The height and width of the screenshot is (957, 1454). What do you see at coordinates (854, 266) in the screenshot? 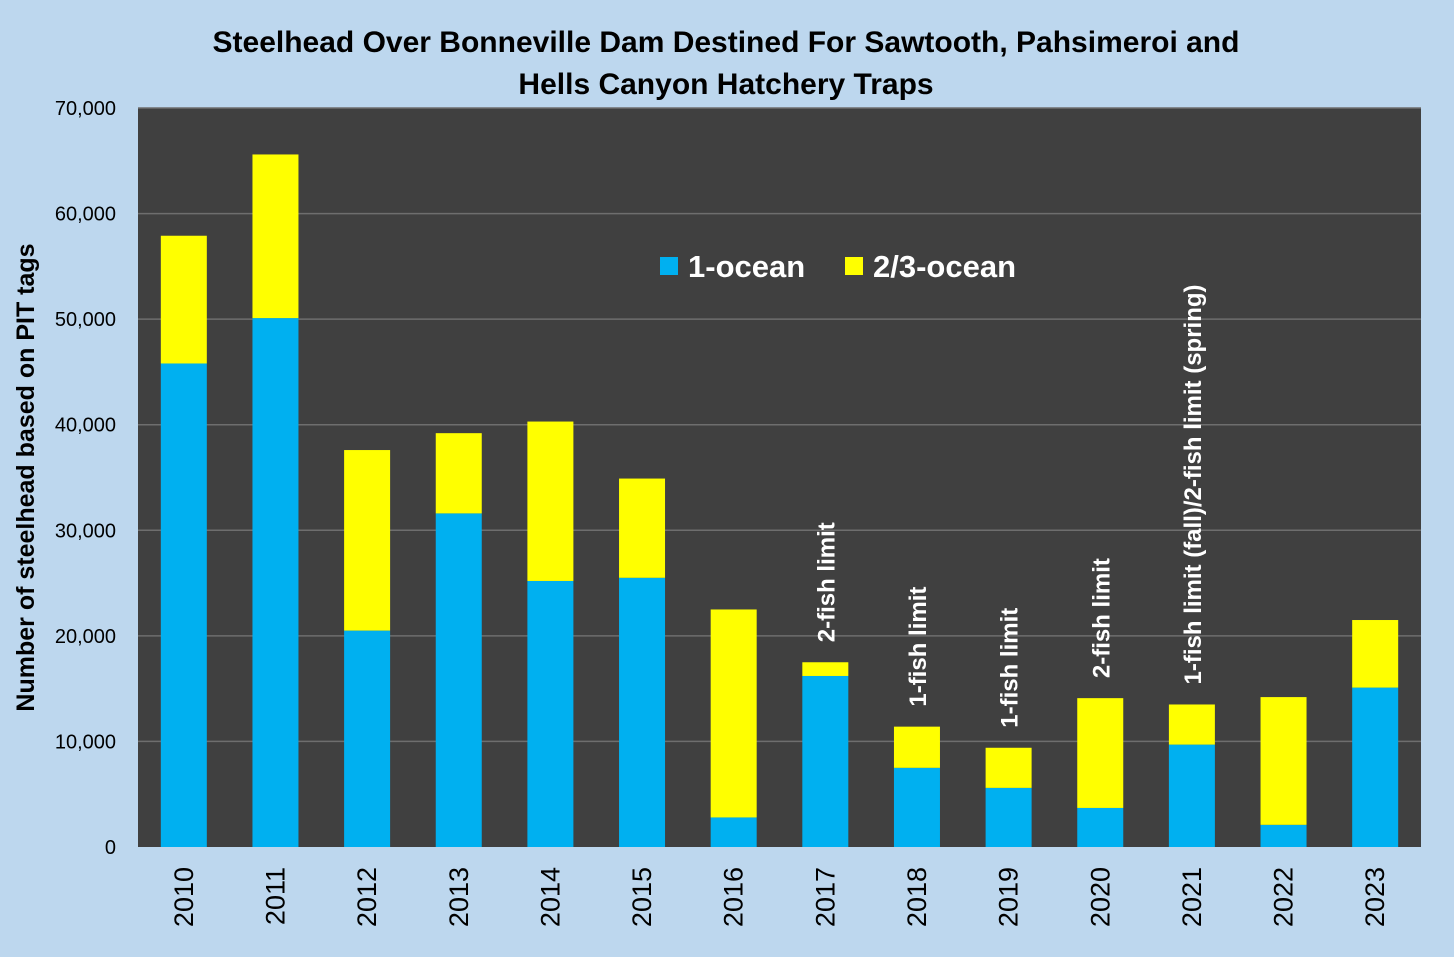
I see `legend-swatch-two-three-ocean` at bounding box center [854, 266].